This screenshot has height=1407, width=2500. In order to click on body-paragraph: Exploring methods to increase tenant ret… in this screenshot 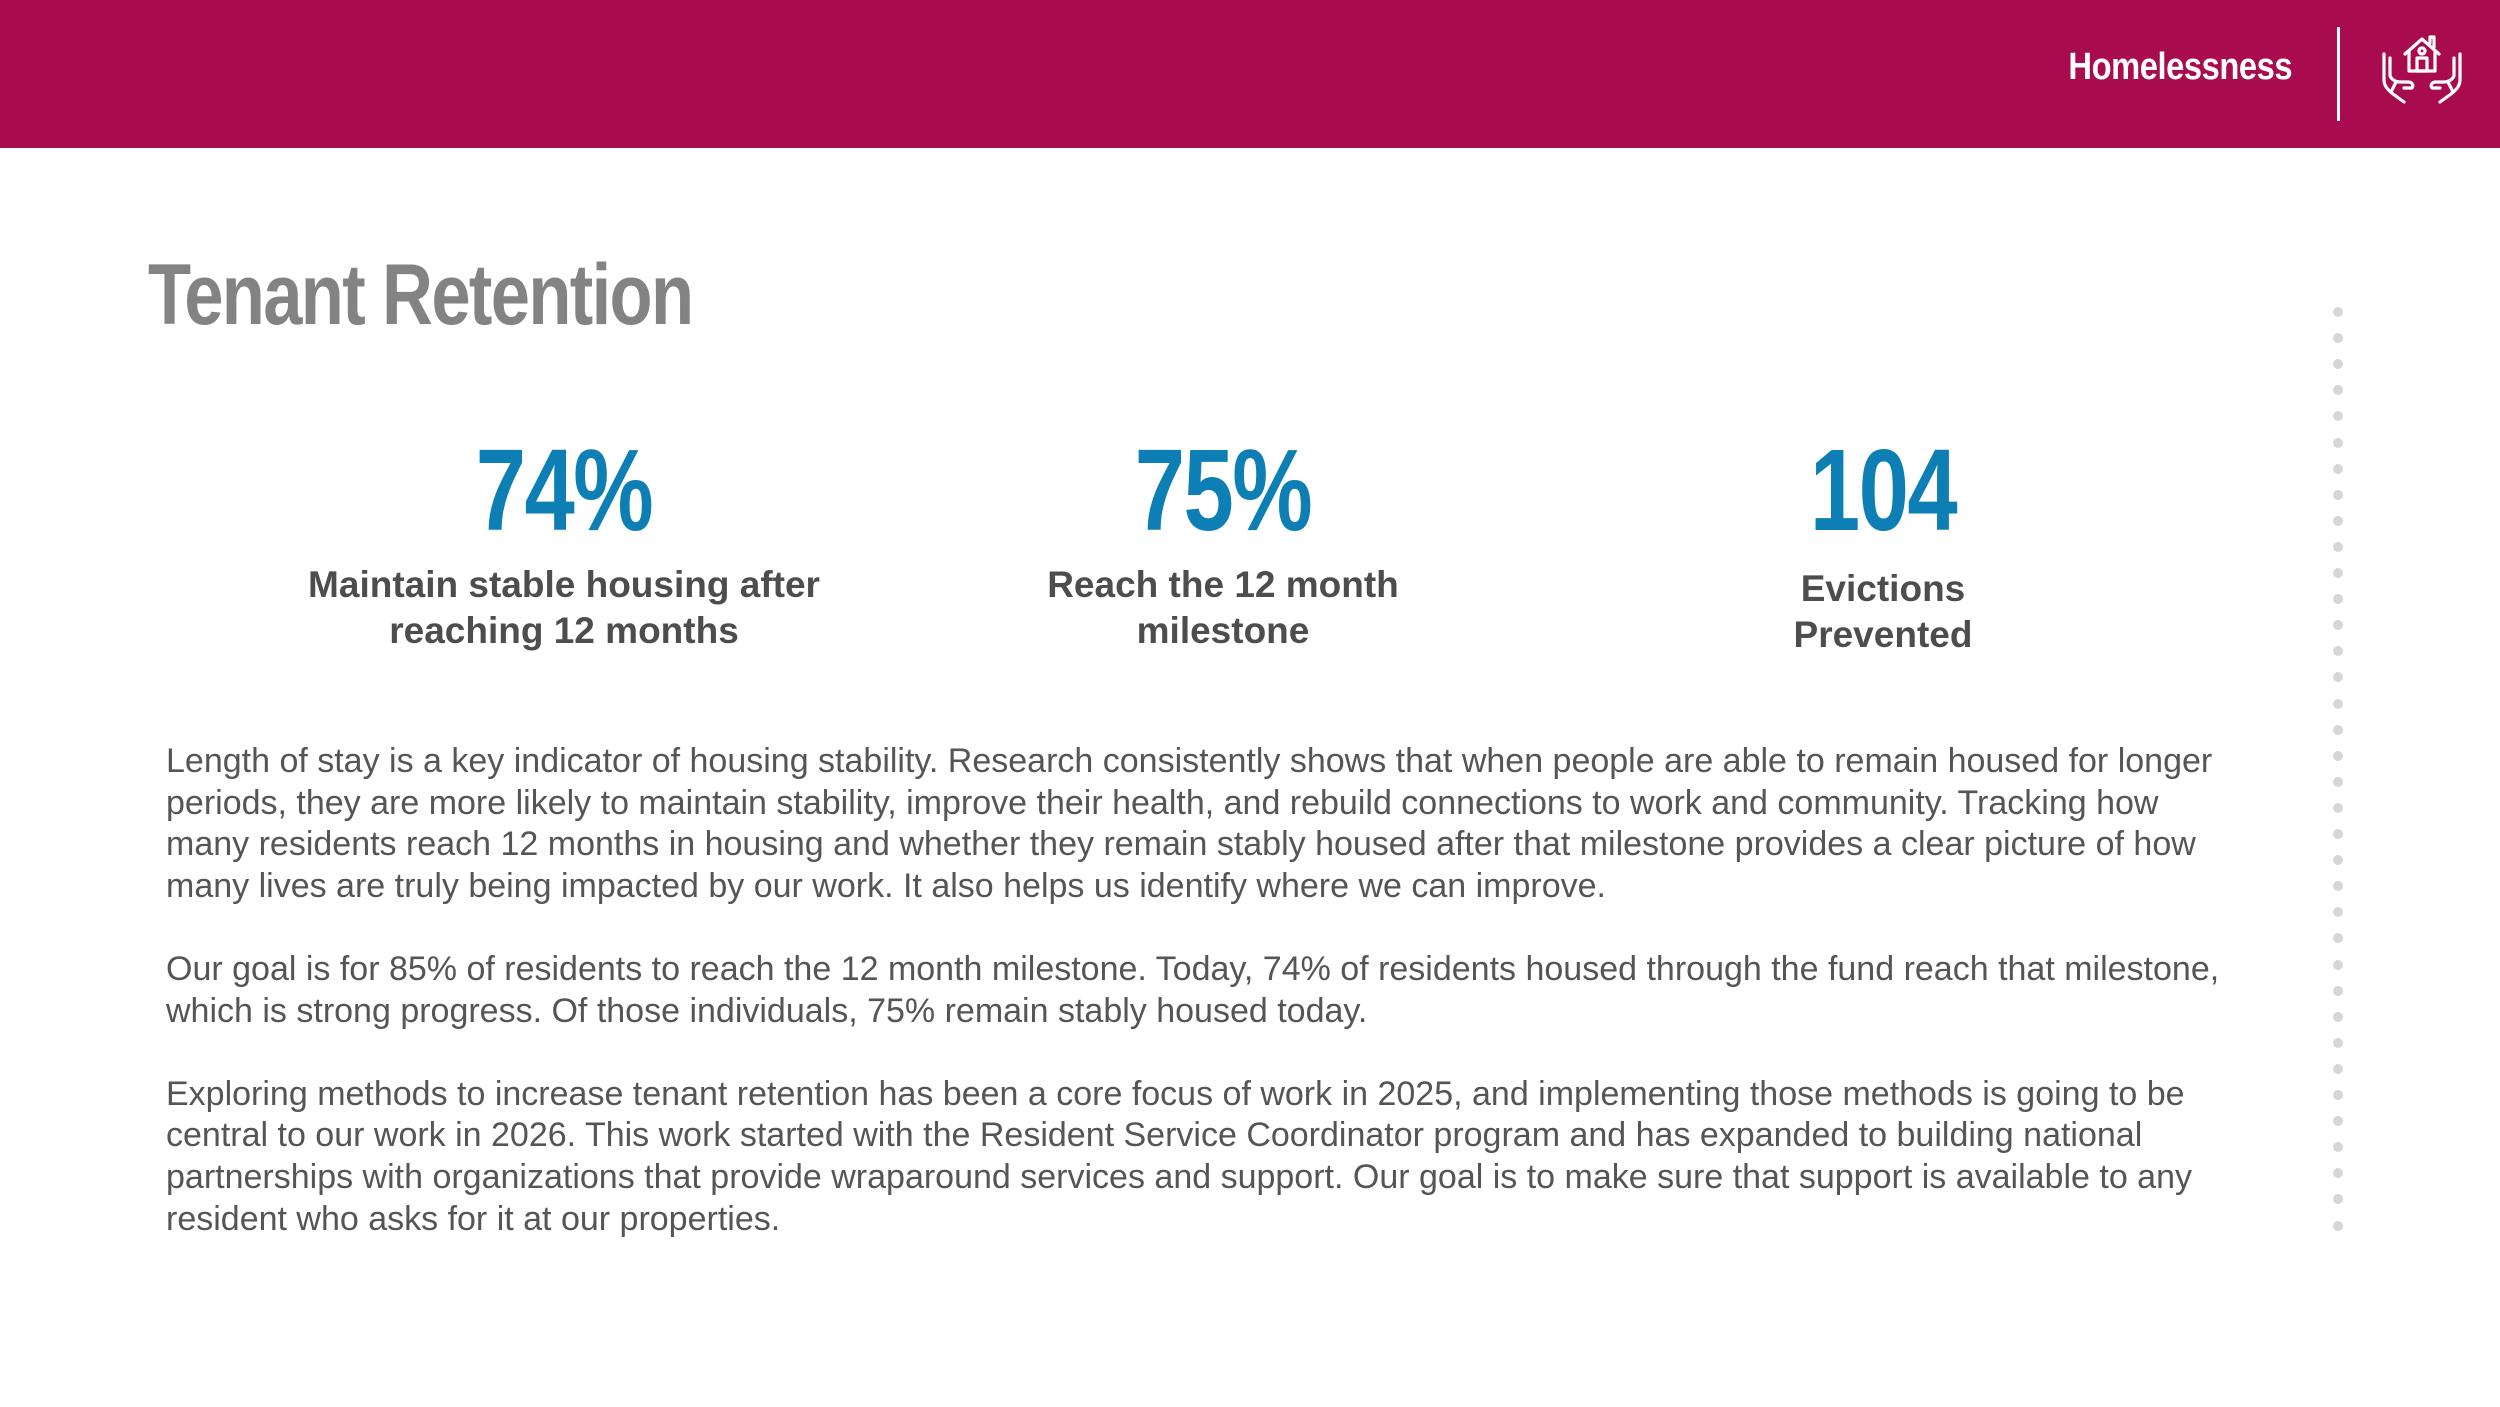, I will do `click(1179, 1156)`.